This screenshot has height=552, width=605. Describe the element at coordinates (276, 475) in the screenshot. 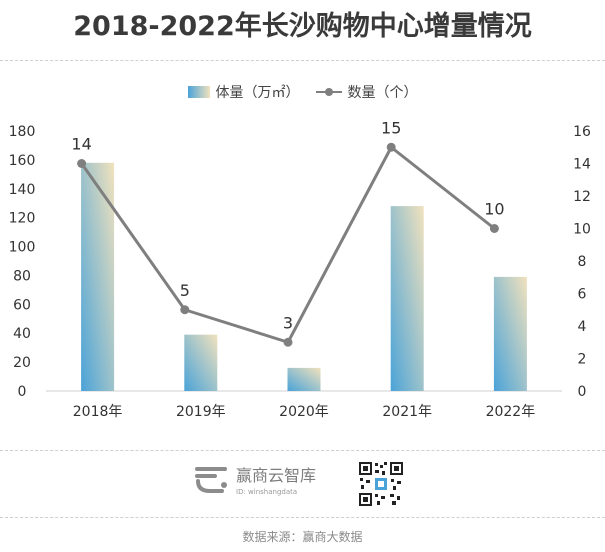

I see `brand-name: 赢商云智库` at that location.